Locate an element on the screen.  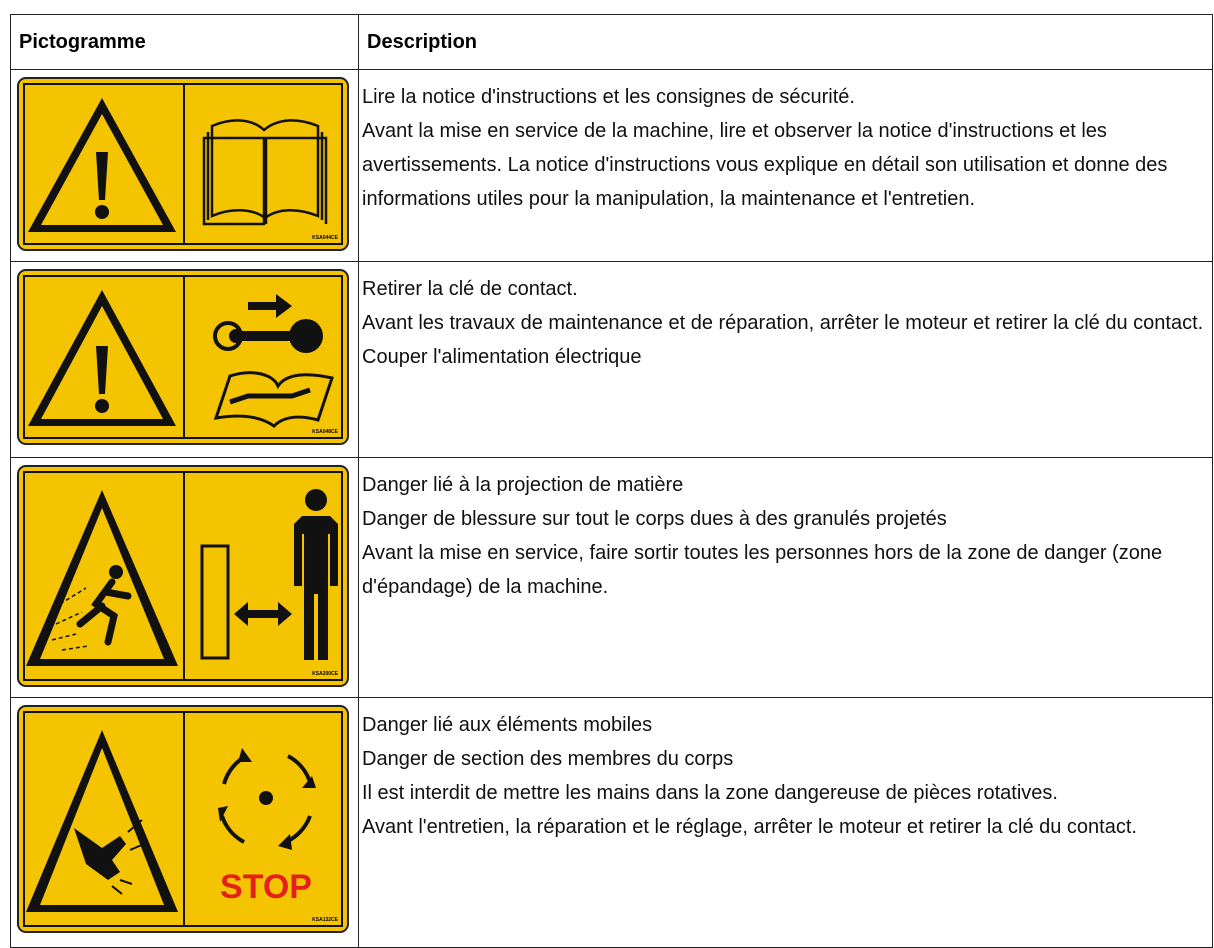
paragraph: Danger lié aux éléments mobiles is located at coordinates (507, 725).